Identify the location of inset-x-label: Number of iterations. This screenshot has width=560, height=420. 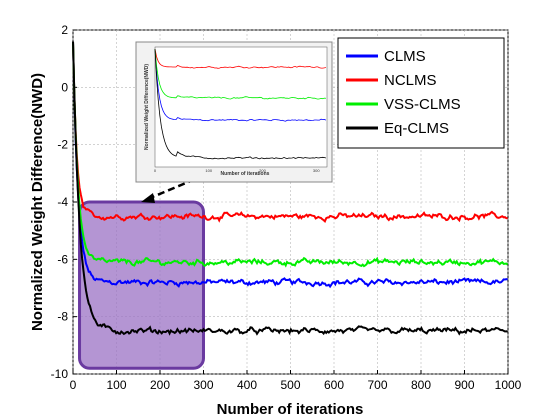
(245, 174).